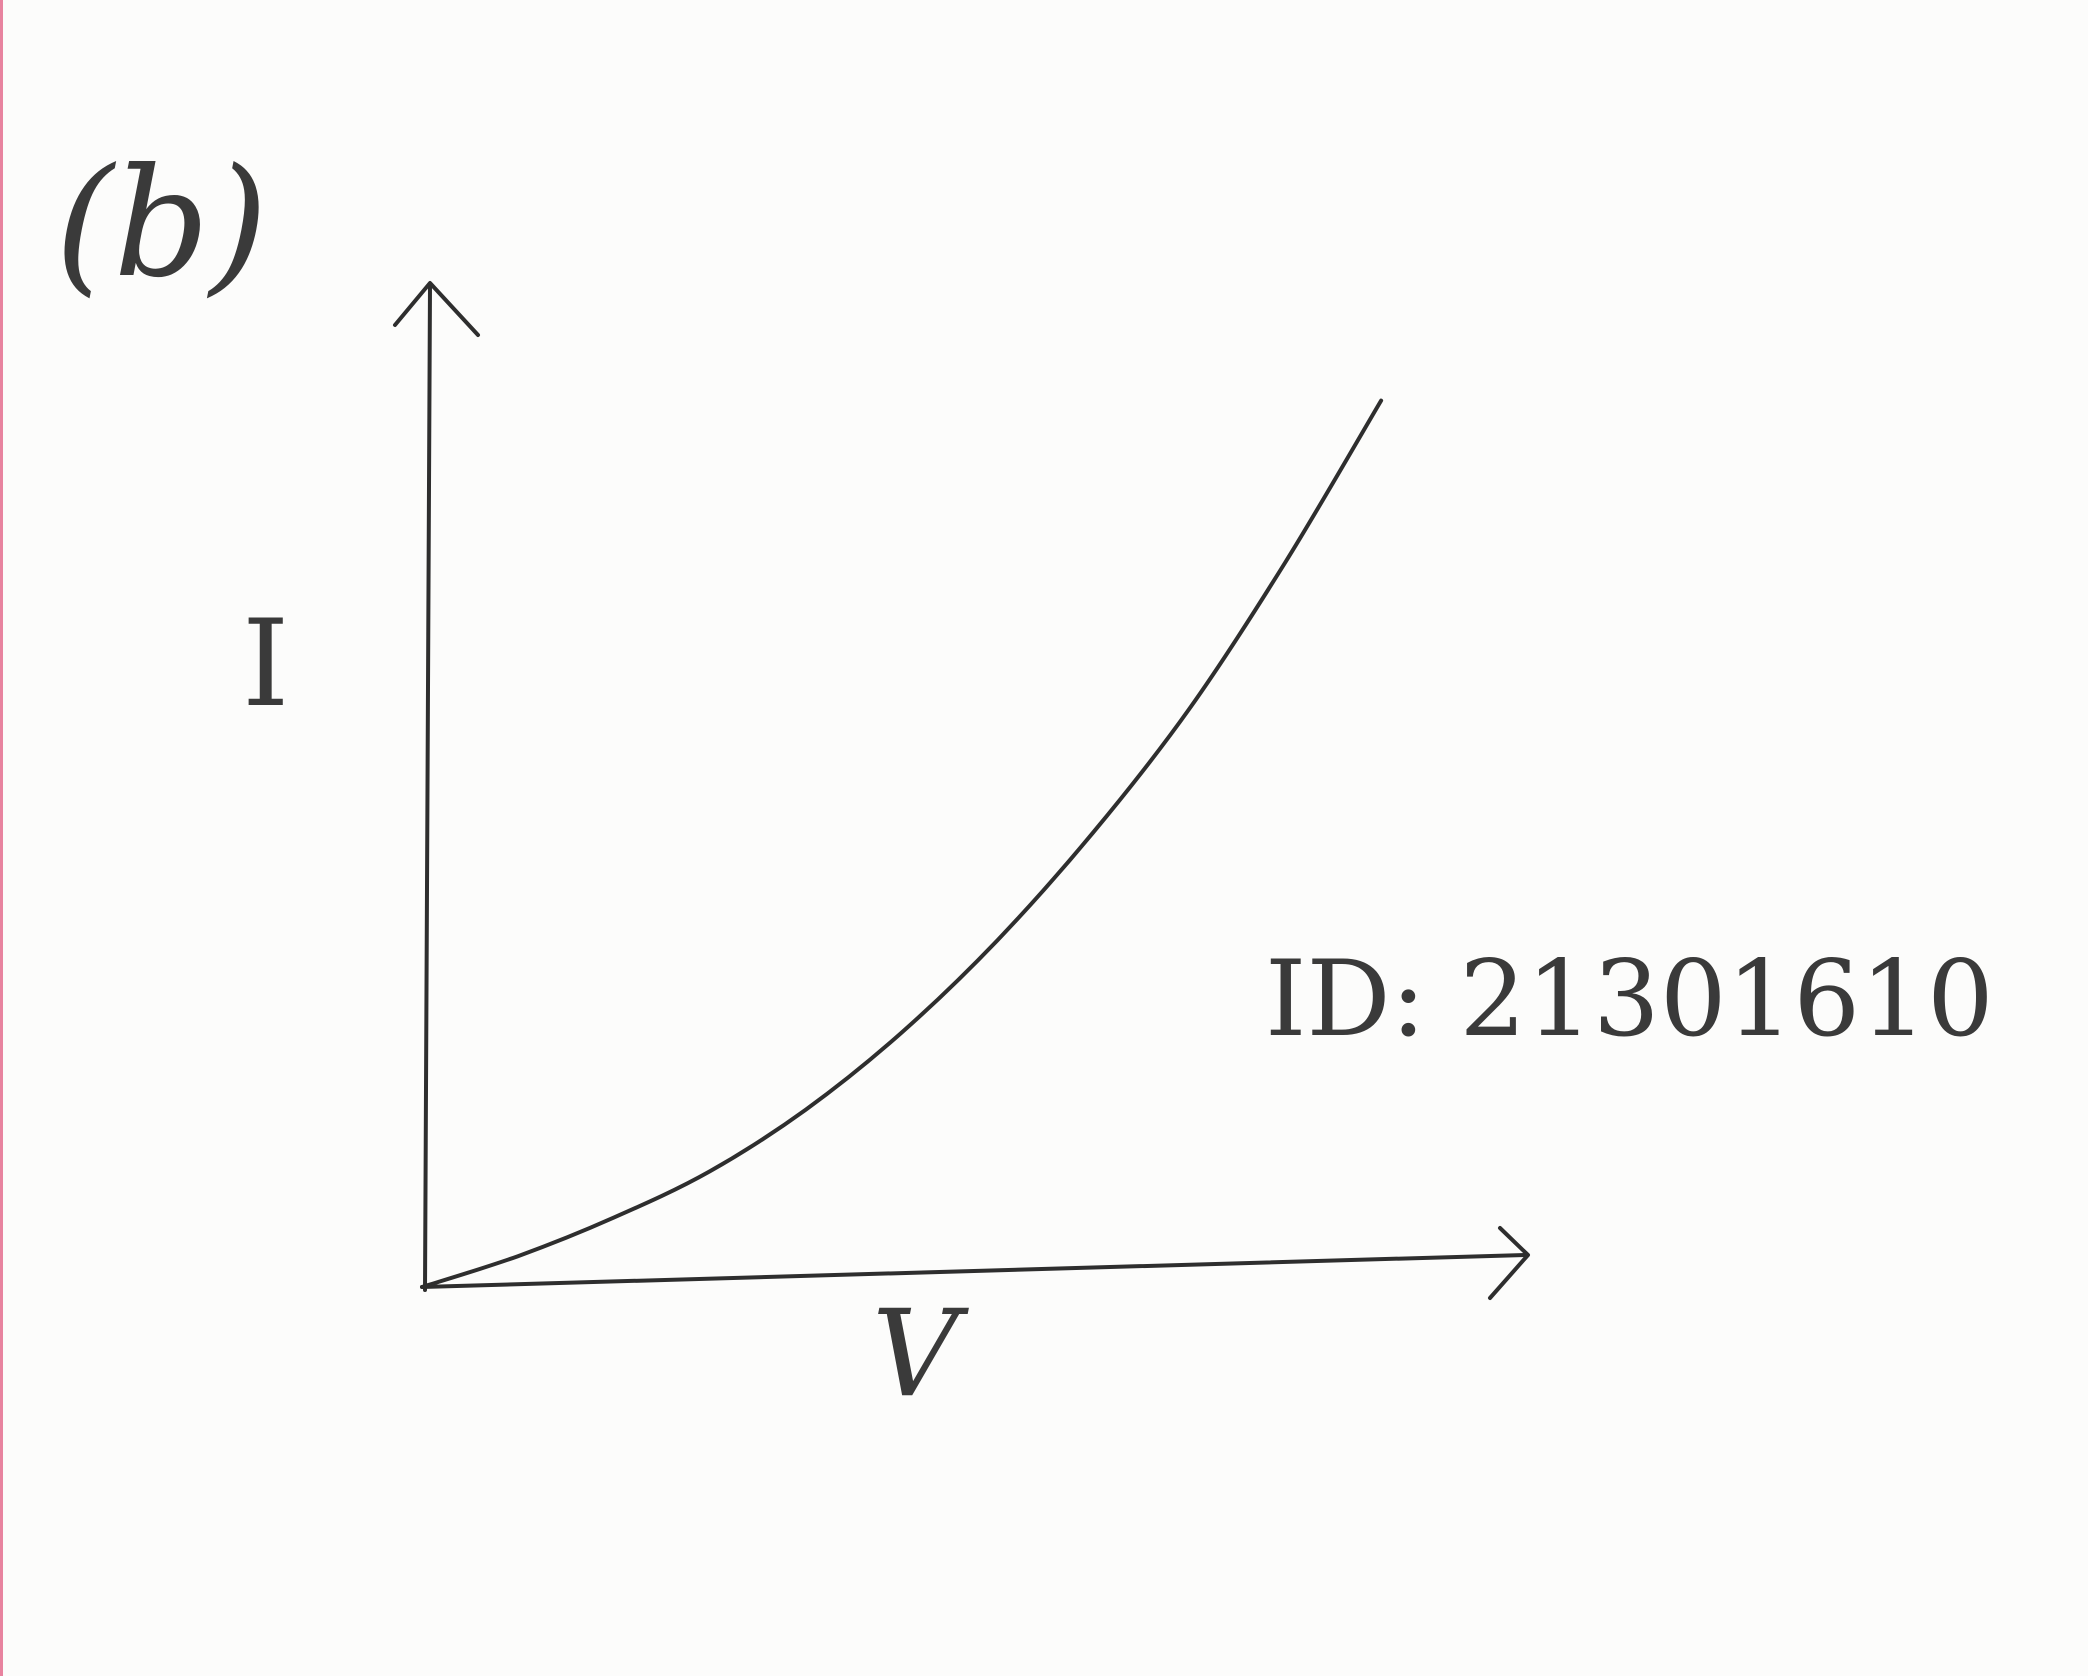 The image size is (2088, 1676). I want to click on id-annotation: ID: 21301610, so click(1629, 999).